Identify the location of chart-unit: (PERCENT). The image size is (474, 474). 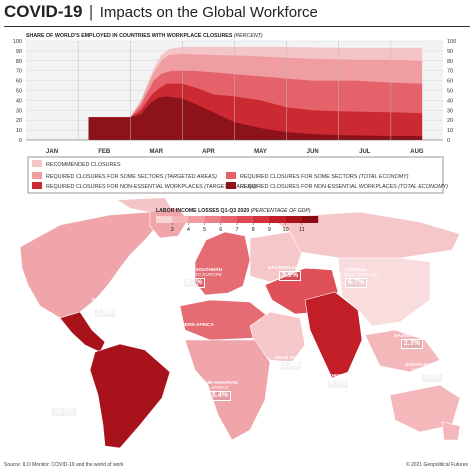
(248, 36).